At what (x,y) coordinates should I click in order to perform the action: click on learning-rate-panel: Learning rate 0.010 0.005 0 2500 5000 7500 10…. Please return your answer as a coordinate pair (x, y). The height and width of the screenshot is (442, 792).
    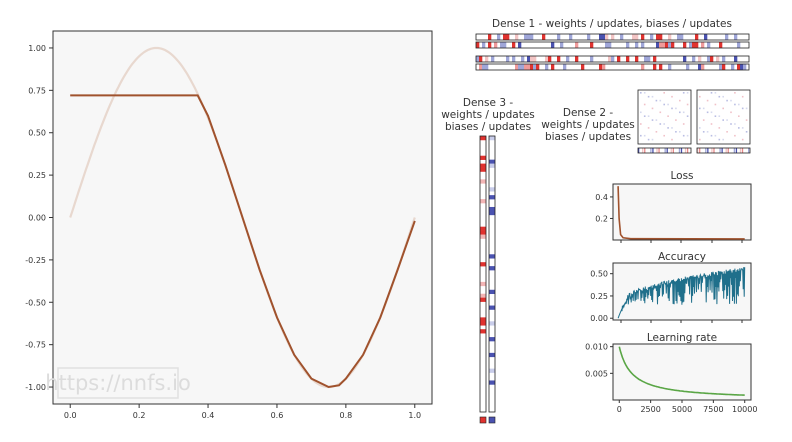
    Looking at the image, I should click on (671, 373).